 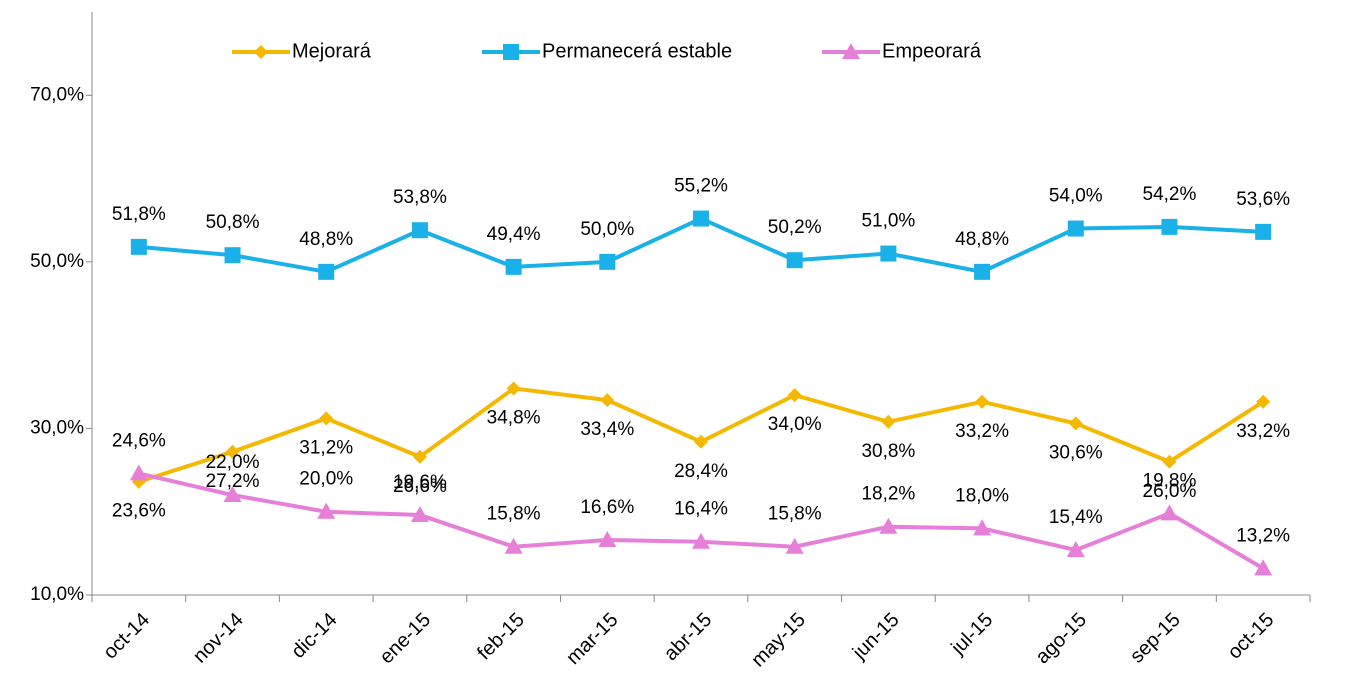 What do you see at coordinates (982, 495) in the screenshot?
I see `data-label: 18,0%` at bounding box center [982, 495].